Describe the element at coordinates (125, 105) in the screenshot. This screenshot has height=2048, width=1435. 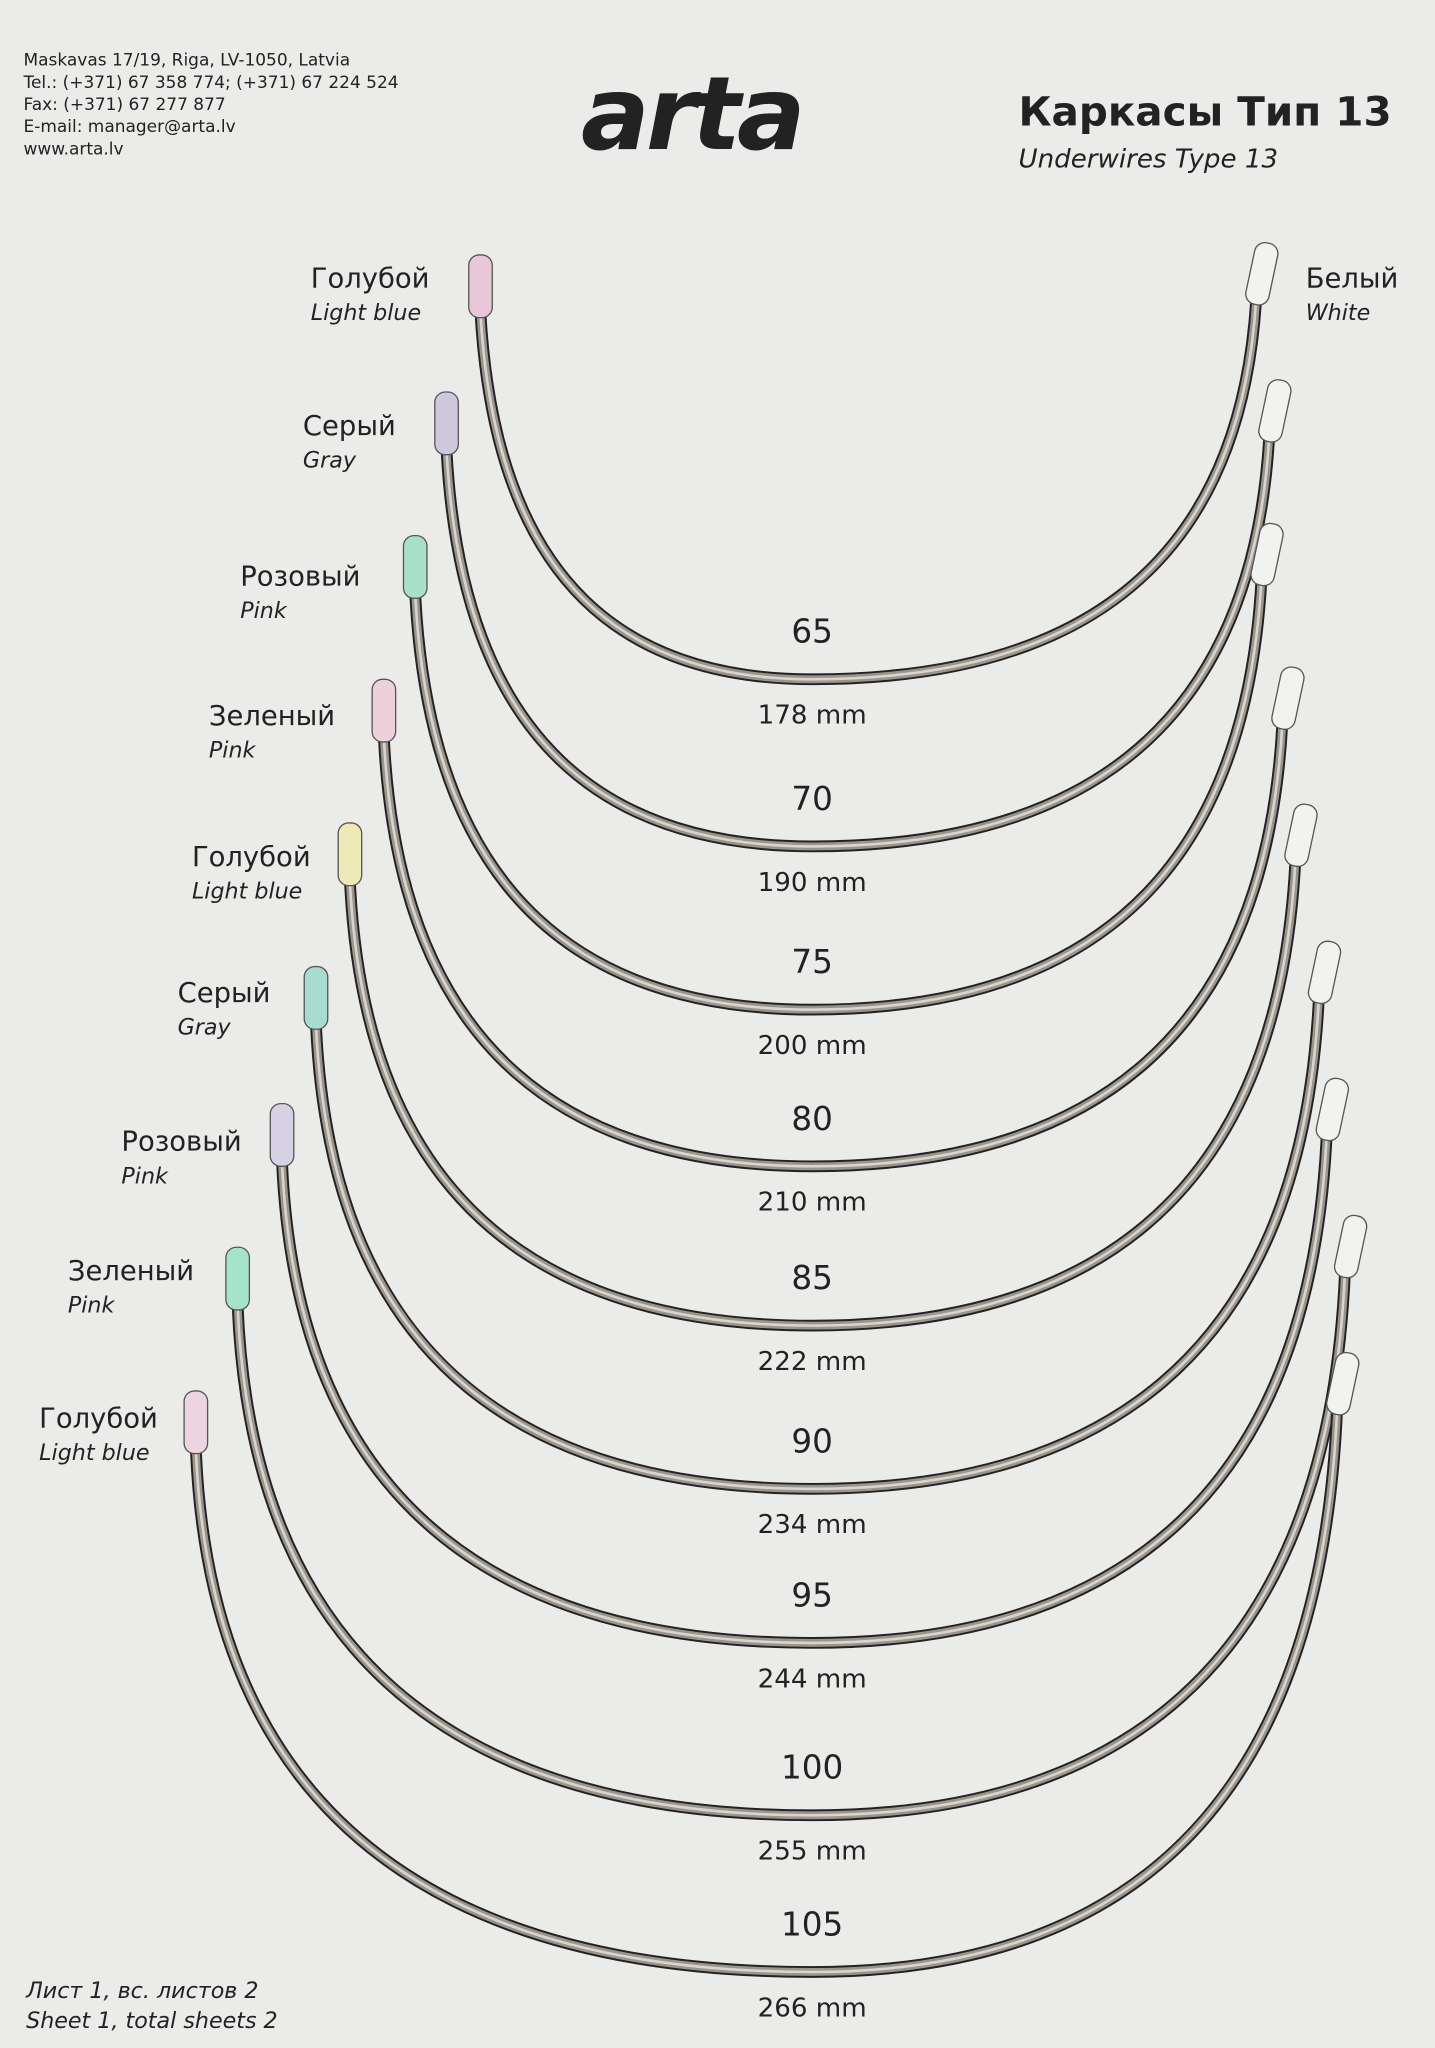
I see `contact-line: Fax: (+371) 67 277 877` at that location.